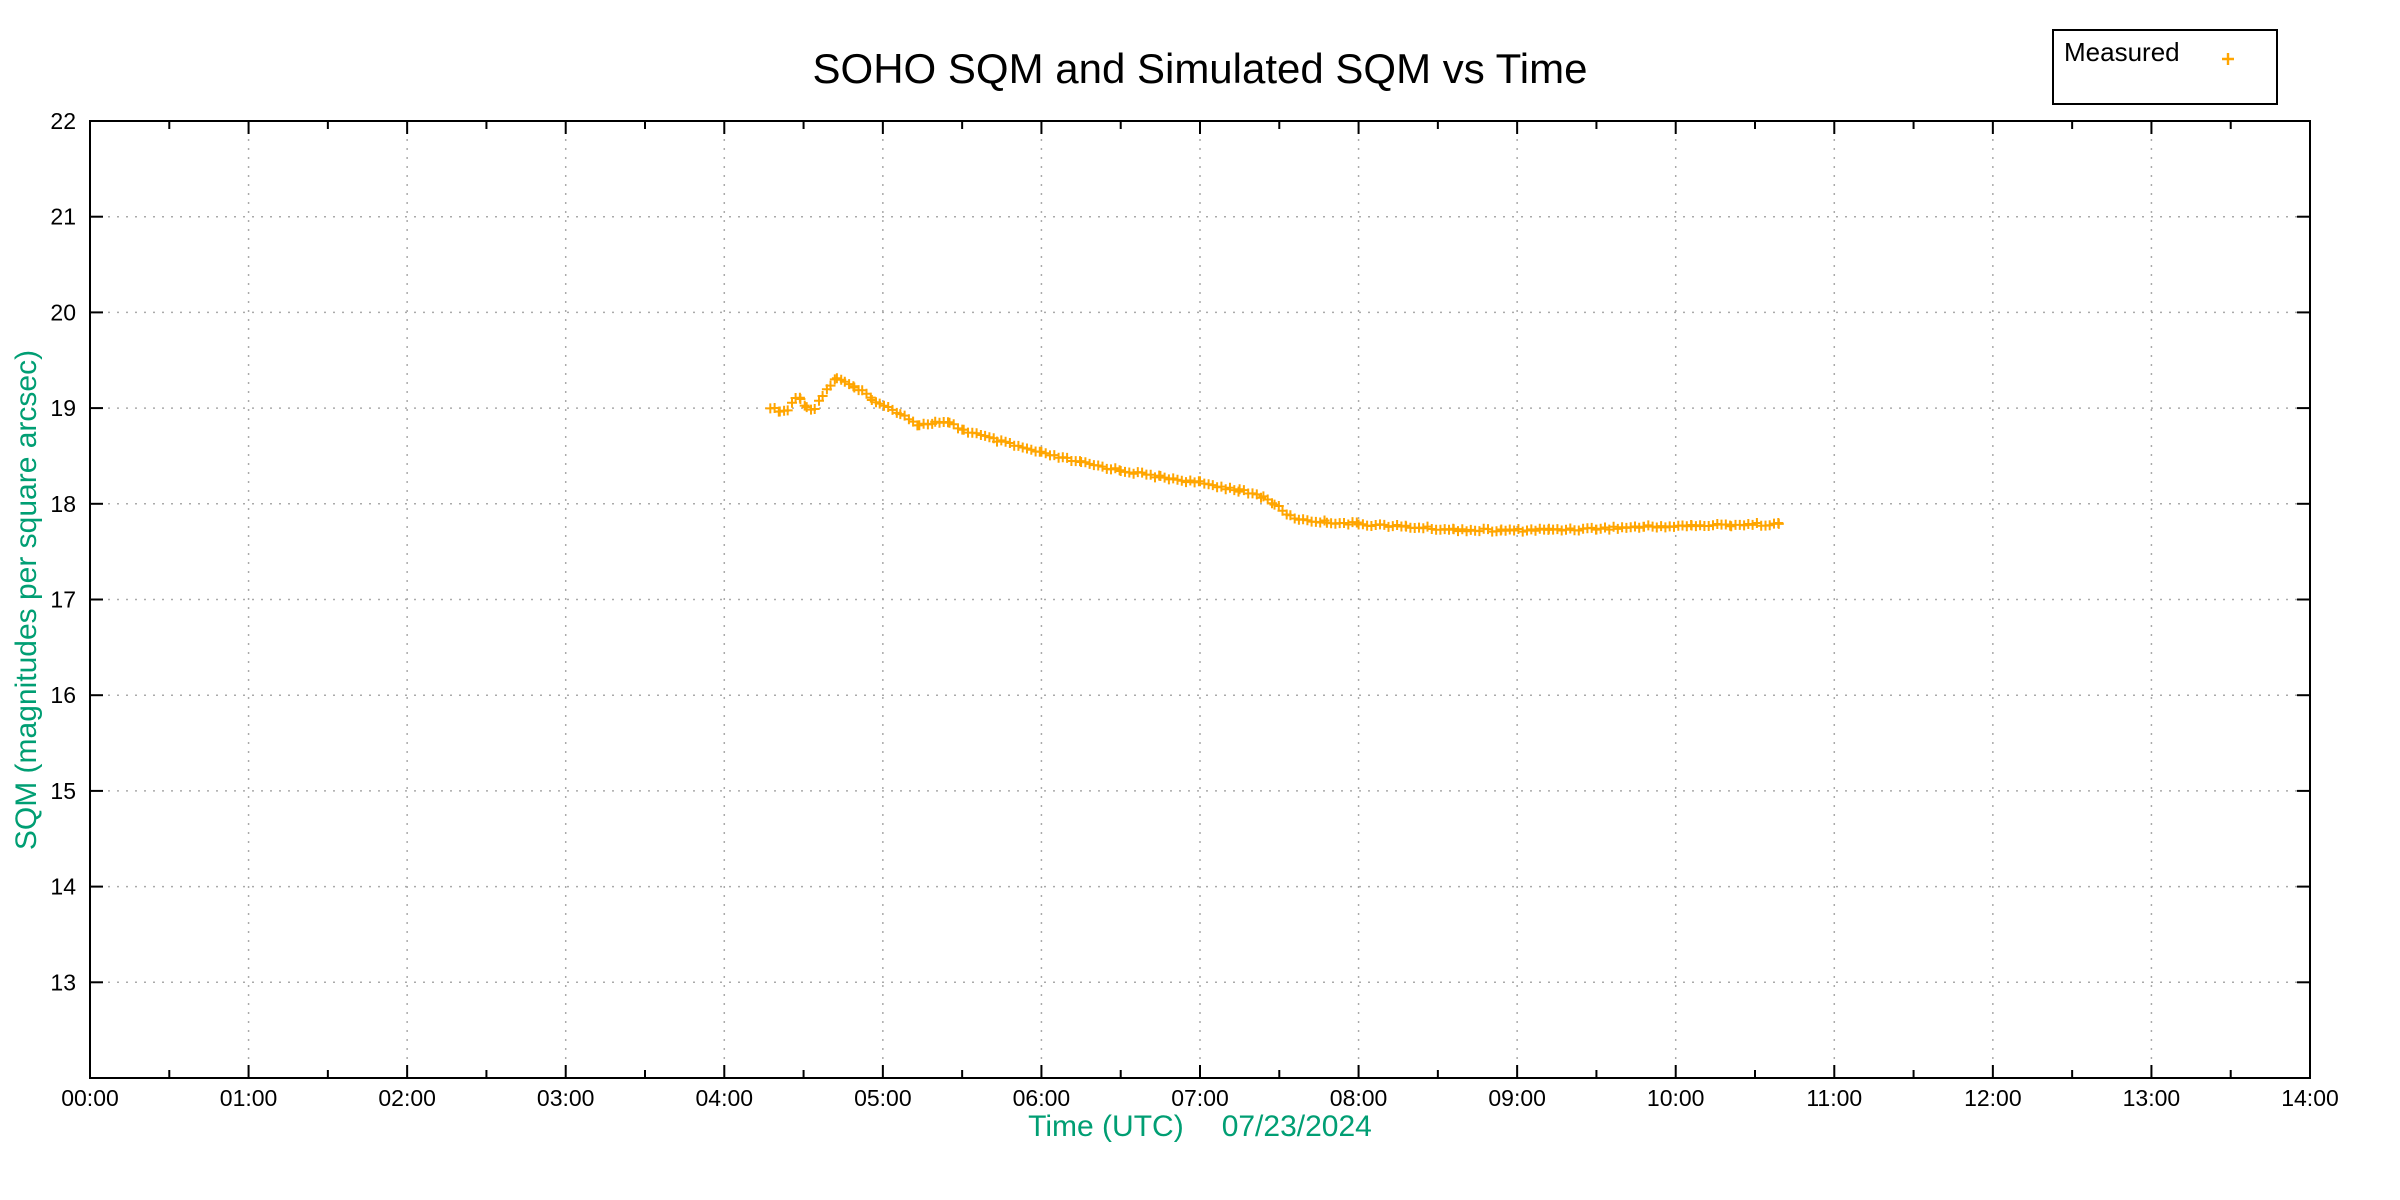 This screenshot has width=2400, height=1200. I want to click on y-tick-label: 17, so click(63, 600).